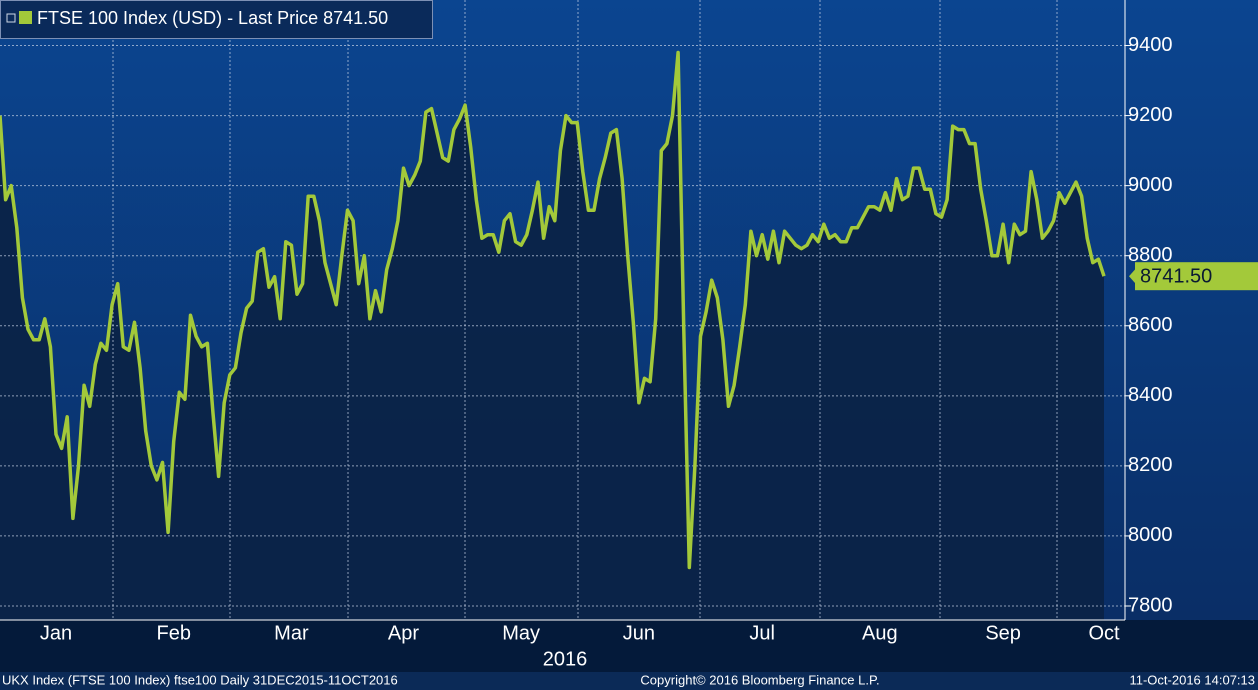  What do you see at coordinates (173, 633) in the screenshot?
I see `x-tick-label: Feb` at bounding box center [173, 633].